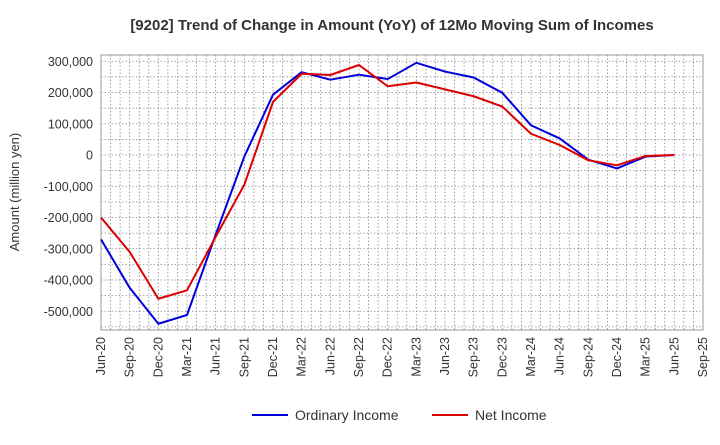  Describe the element at coordinates (68, 312) in the screenshot. I see `y-tick-label: -500,000` at that location.